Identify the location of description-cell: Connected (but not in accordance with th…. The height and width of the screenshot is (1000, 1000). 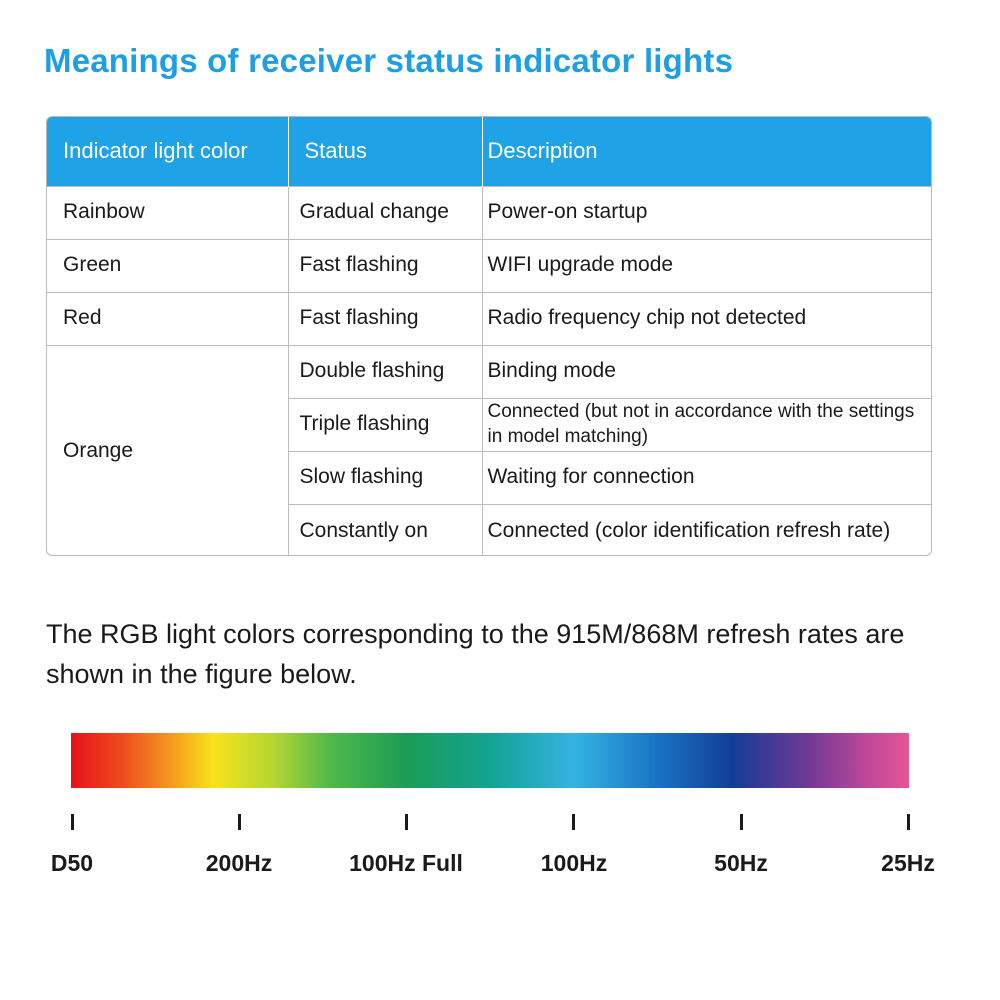
(706, 424).